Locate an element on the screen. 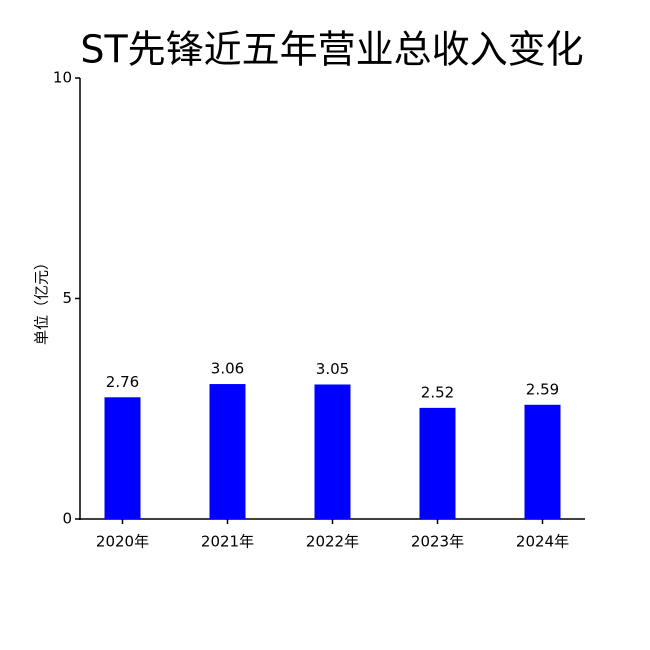 The width and height of the screenshot is (650, 650). data-label: 2.59 is located at coordinates (542, 389).